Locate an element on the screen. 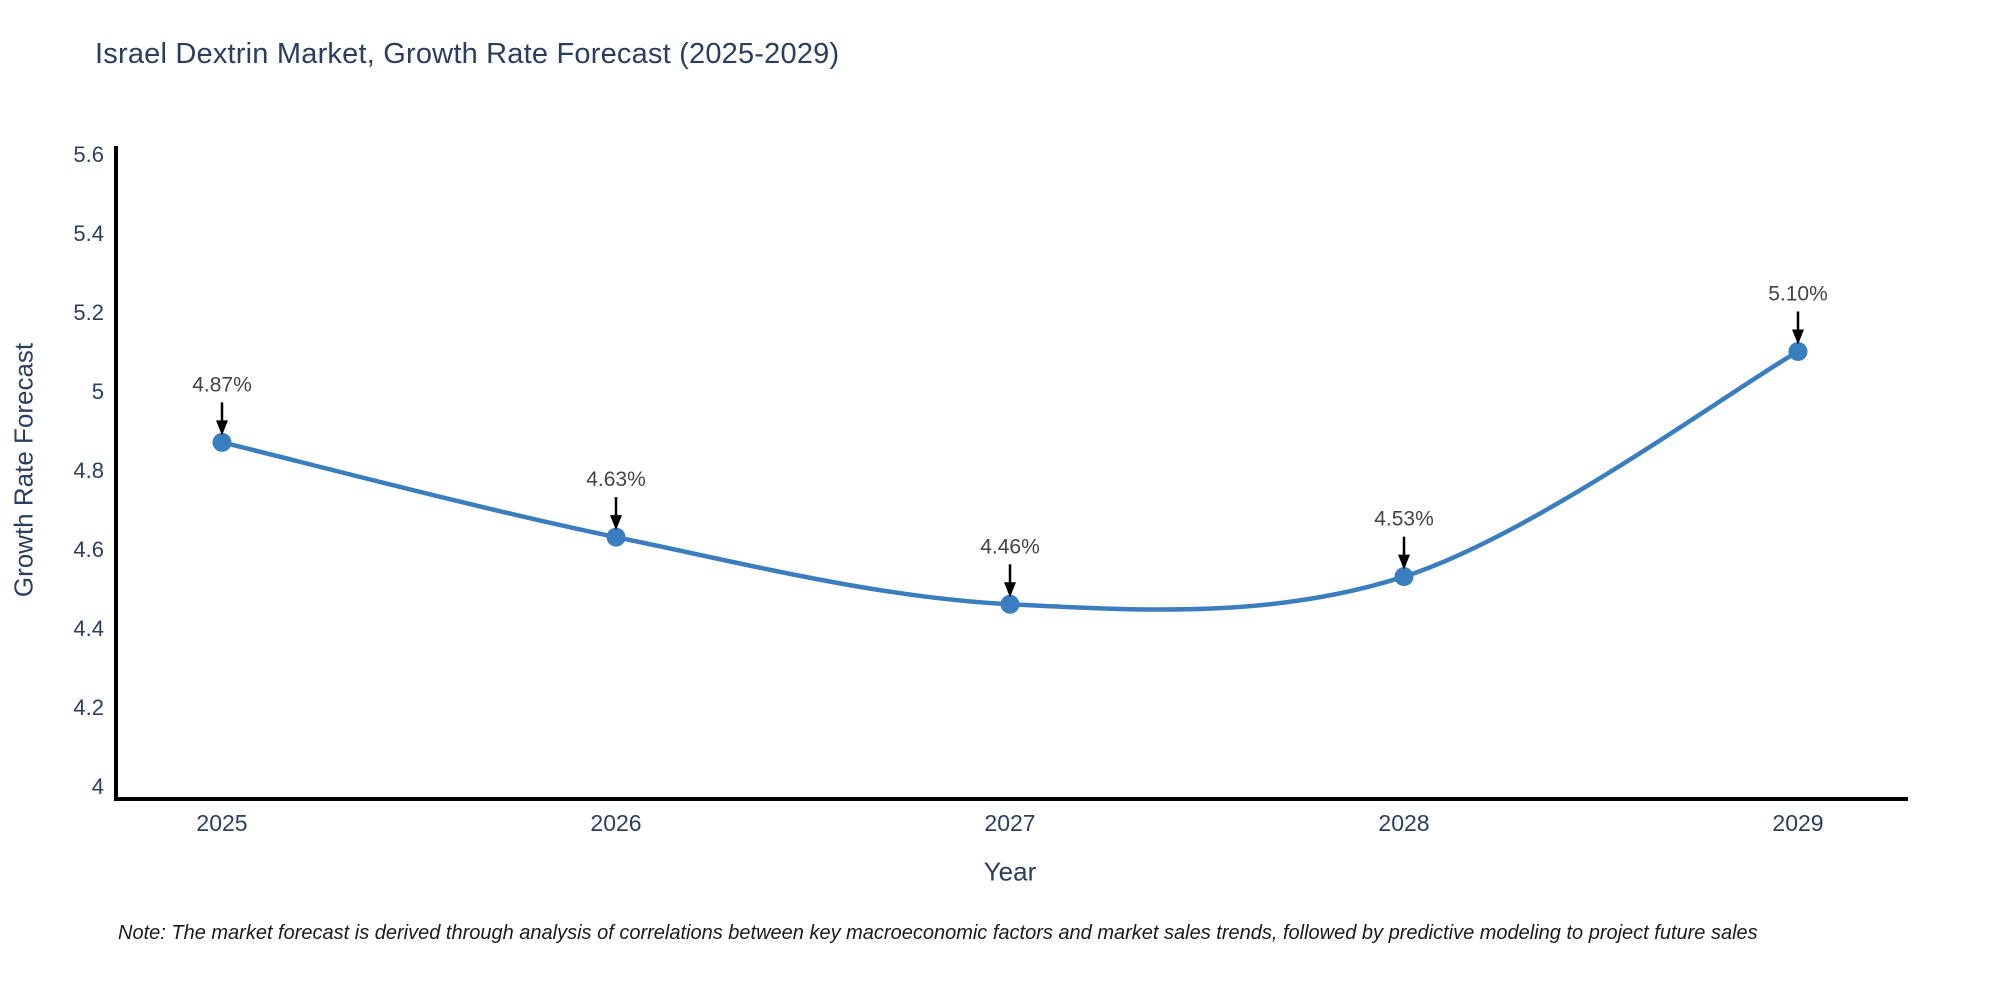 Image resolution: width=2000 pixels, height=1000 pixels. y-axis-tick-labels: 4 4.2 4.4 4.6 4.8 5 5.2 5.4 5.6 is located at coordinates (88, 470).